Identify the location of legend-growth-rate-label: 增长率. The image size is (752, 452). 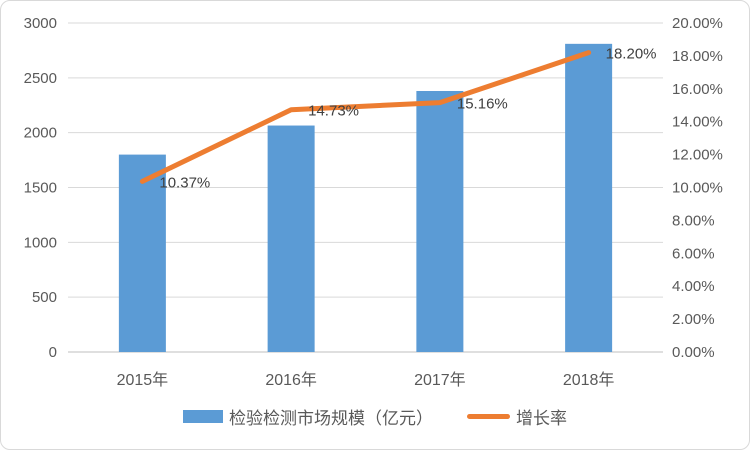
(541, 418).